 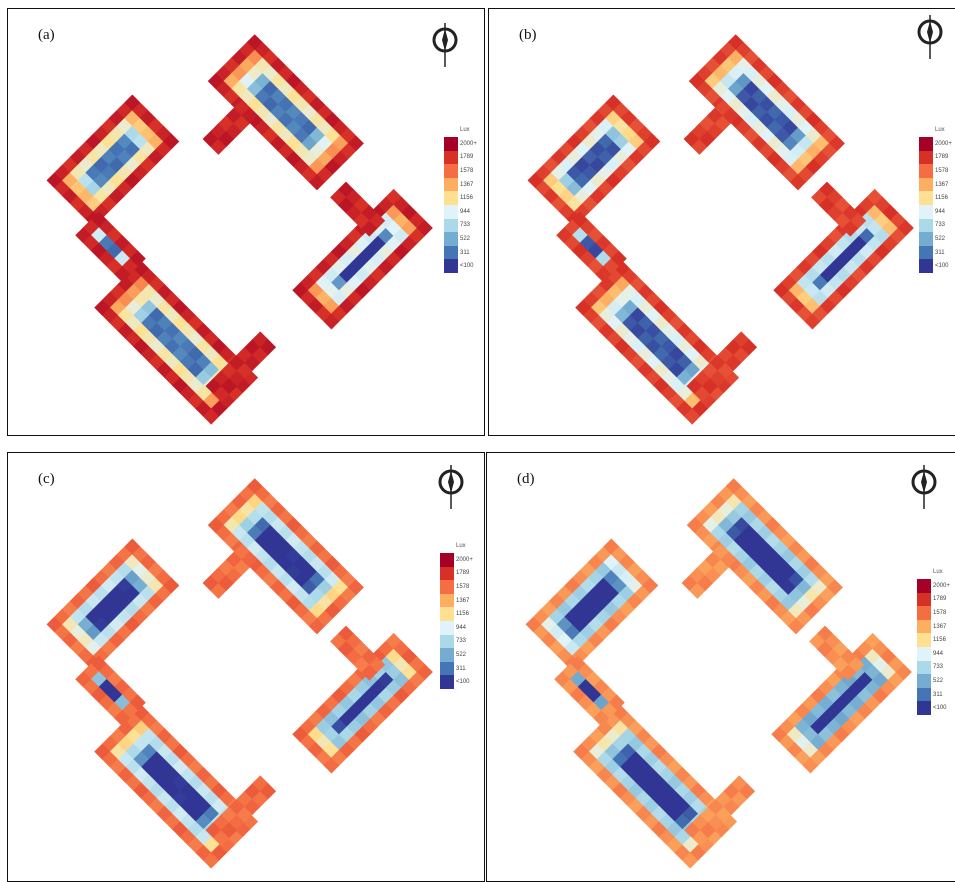 I want to click on legend-unit-c: Lux, so click(x=461, y=546).